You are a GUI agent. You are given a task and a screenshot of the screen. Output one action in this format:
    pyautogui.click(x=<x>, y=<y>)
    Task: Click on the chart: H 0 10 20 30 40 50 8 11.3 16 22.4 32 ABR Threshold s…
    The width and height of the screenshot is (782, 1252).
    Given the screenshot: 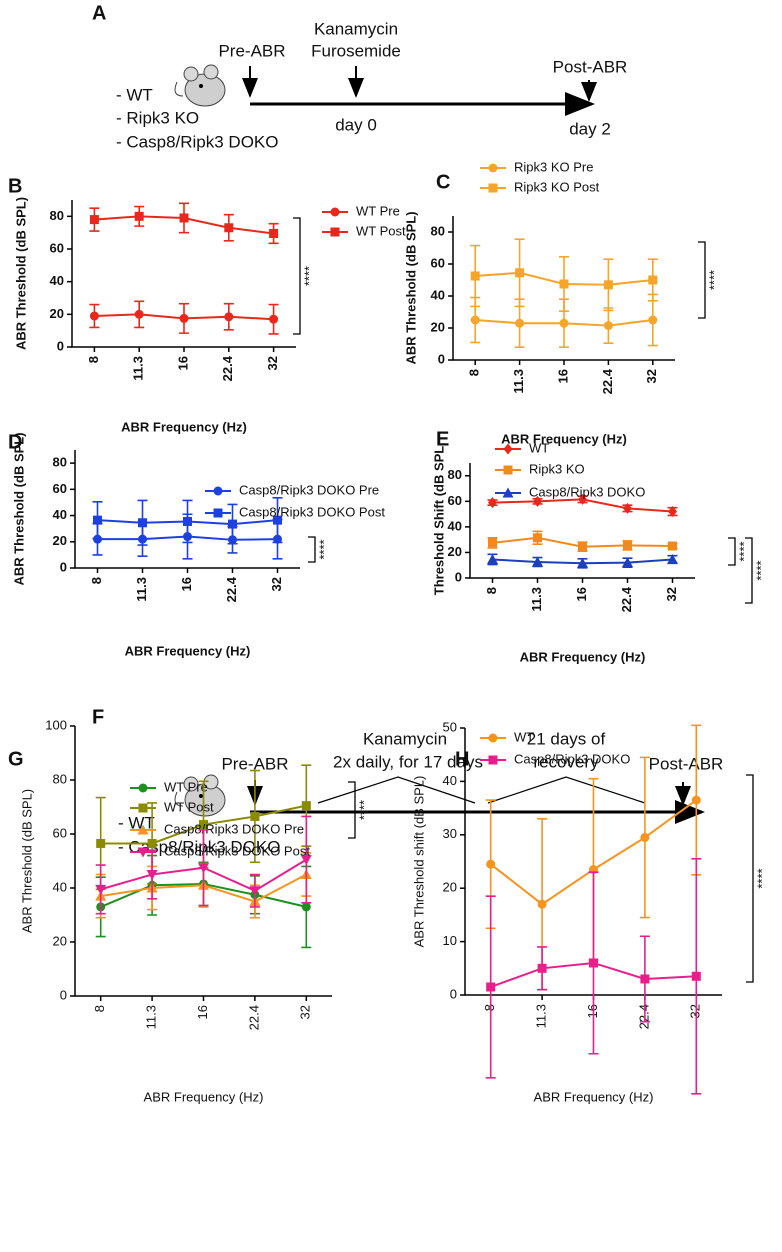 What is the action you would take?
    pyautogui.click(x=590, y=911)
    